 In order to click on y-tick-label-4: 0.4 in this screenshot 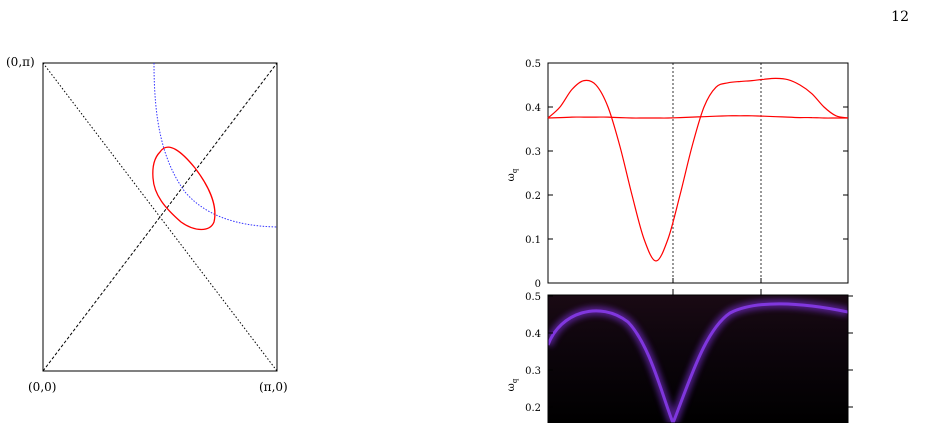, I will do `click(533, 108)`.